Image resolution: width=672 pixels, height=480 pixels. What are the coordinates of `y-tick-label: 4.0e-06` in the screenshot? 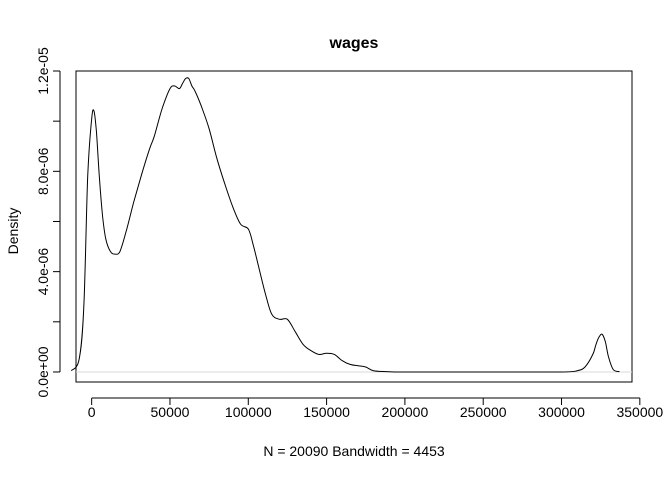 It's located at (43, 272).